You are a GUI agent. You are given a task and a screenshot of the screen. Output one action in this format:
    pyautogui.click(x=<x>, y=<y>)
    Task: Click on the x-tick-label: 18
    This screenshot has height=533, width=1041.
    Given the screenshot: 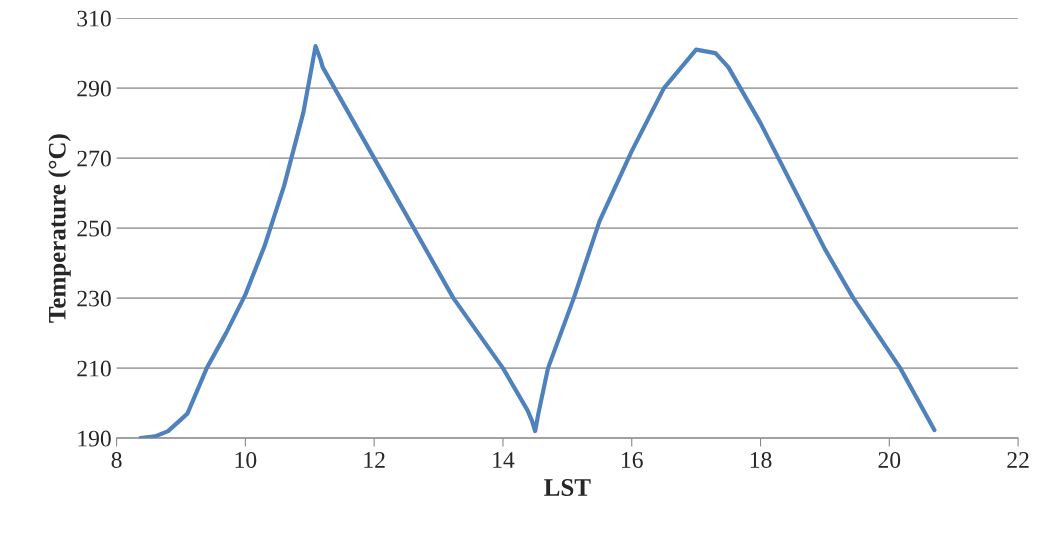 What is the action you would take?
    pyautogui.click(x=761, y=460)
    